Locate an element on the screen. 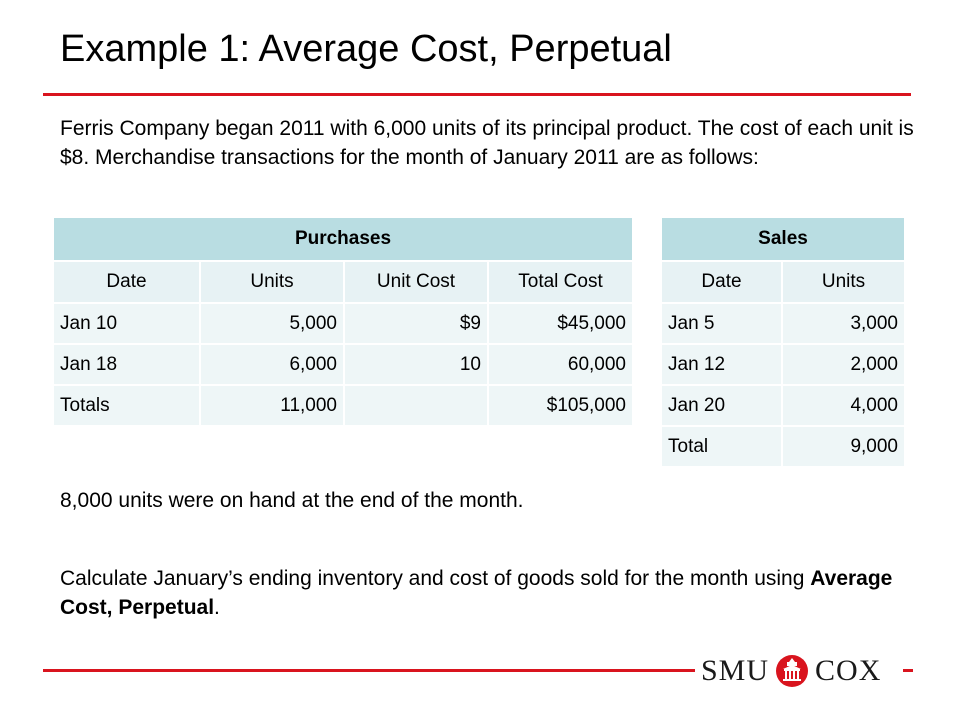 The height and width of the screenshot is (720, 960). table-row: Total 9,000 is located at coordinates (783, 445).